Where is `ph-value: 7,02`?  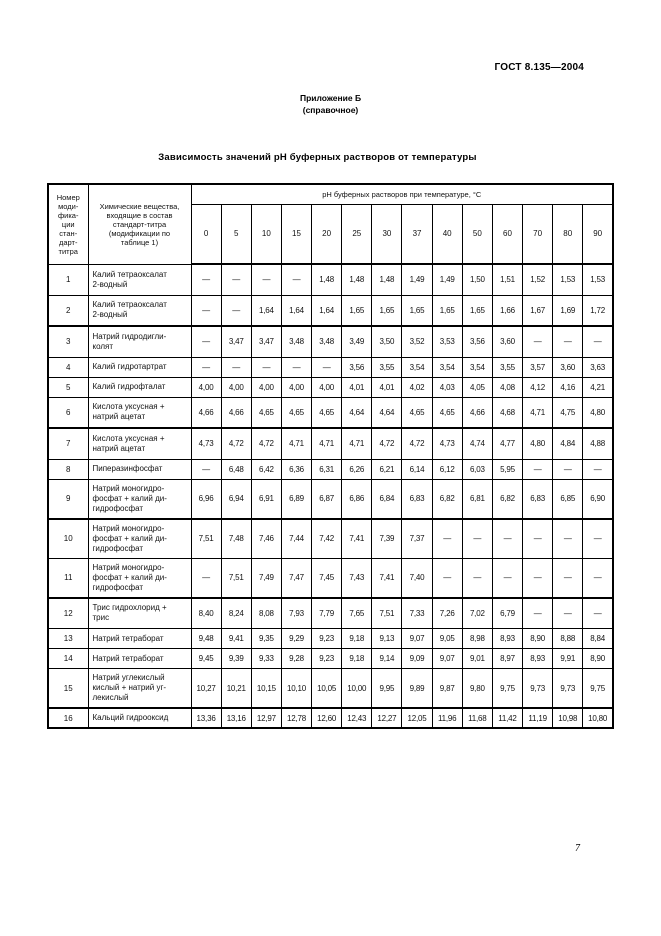
ph-value: 7,02 is located at coordinates (477, 613).